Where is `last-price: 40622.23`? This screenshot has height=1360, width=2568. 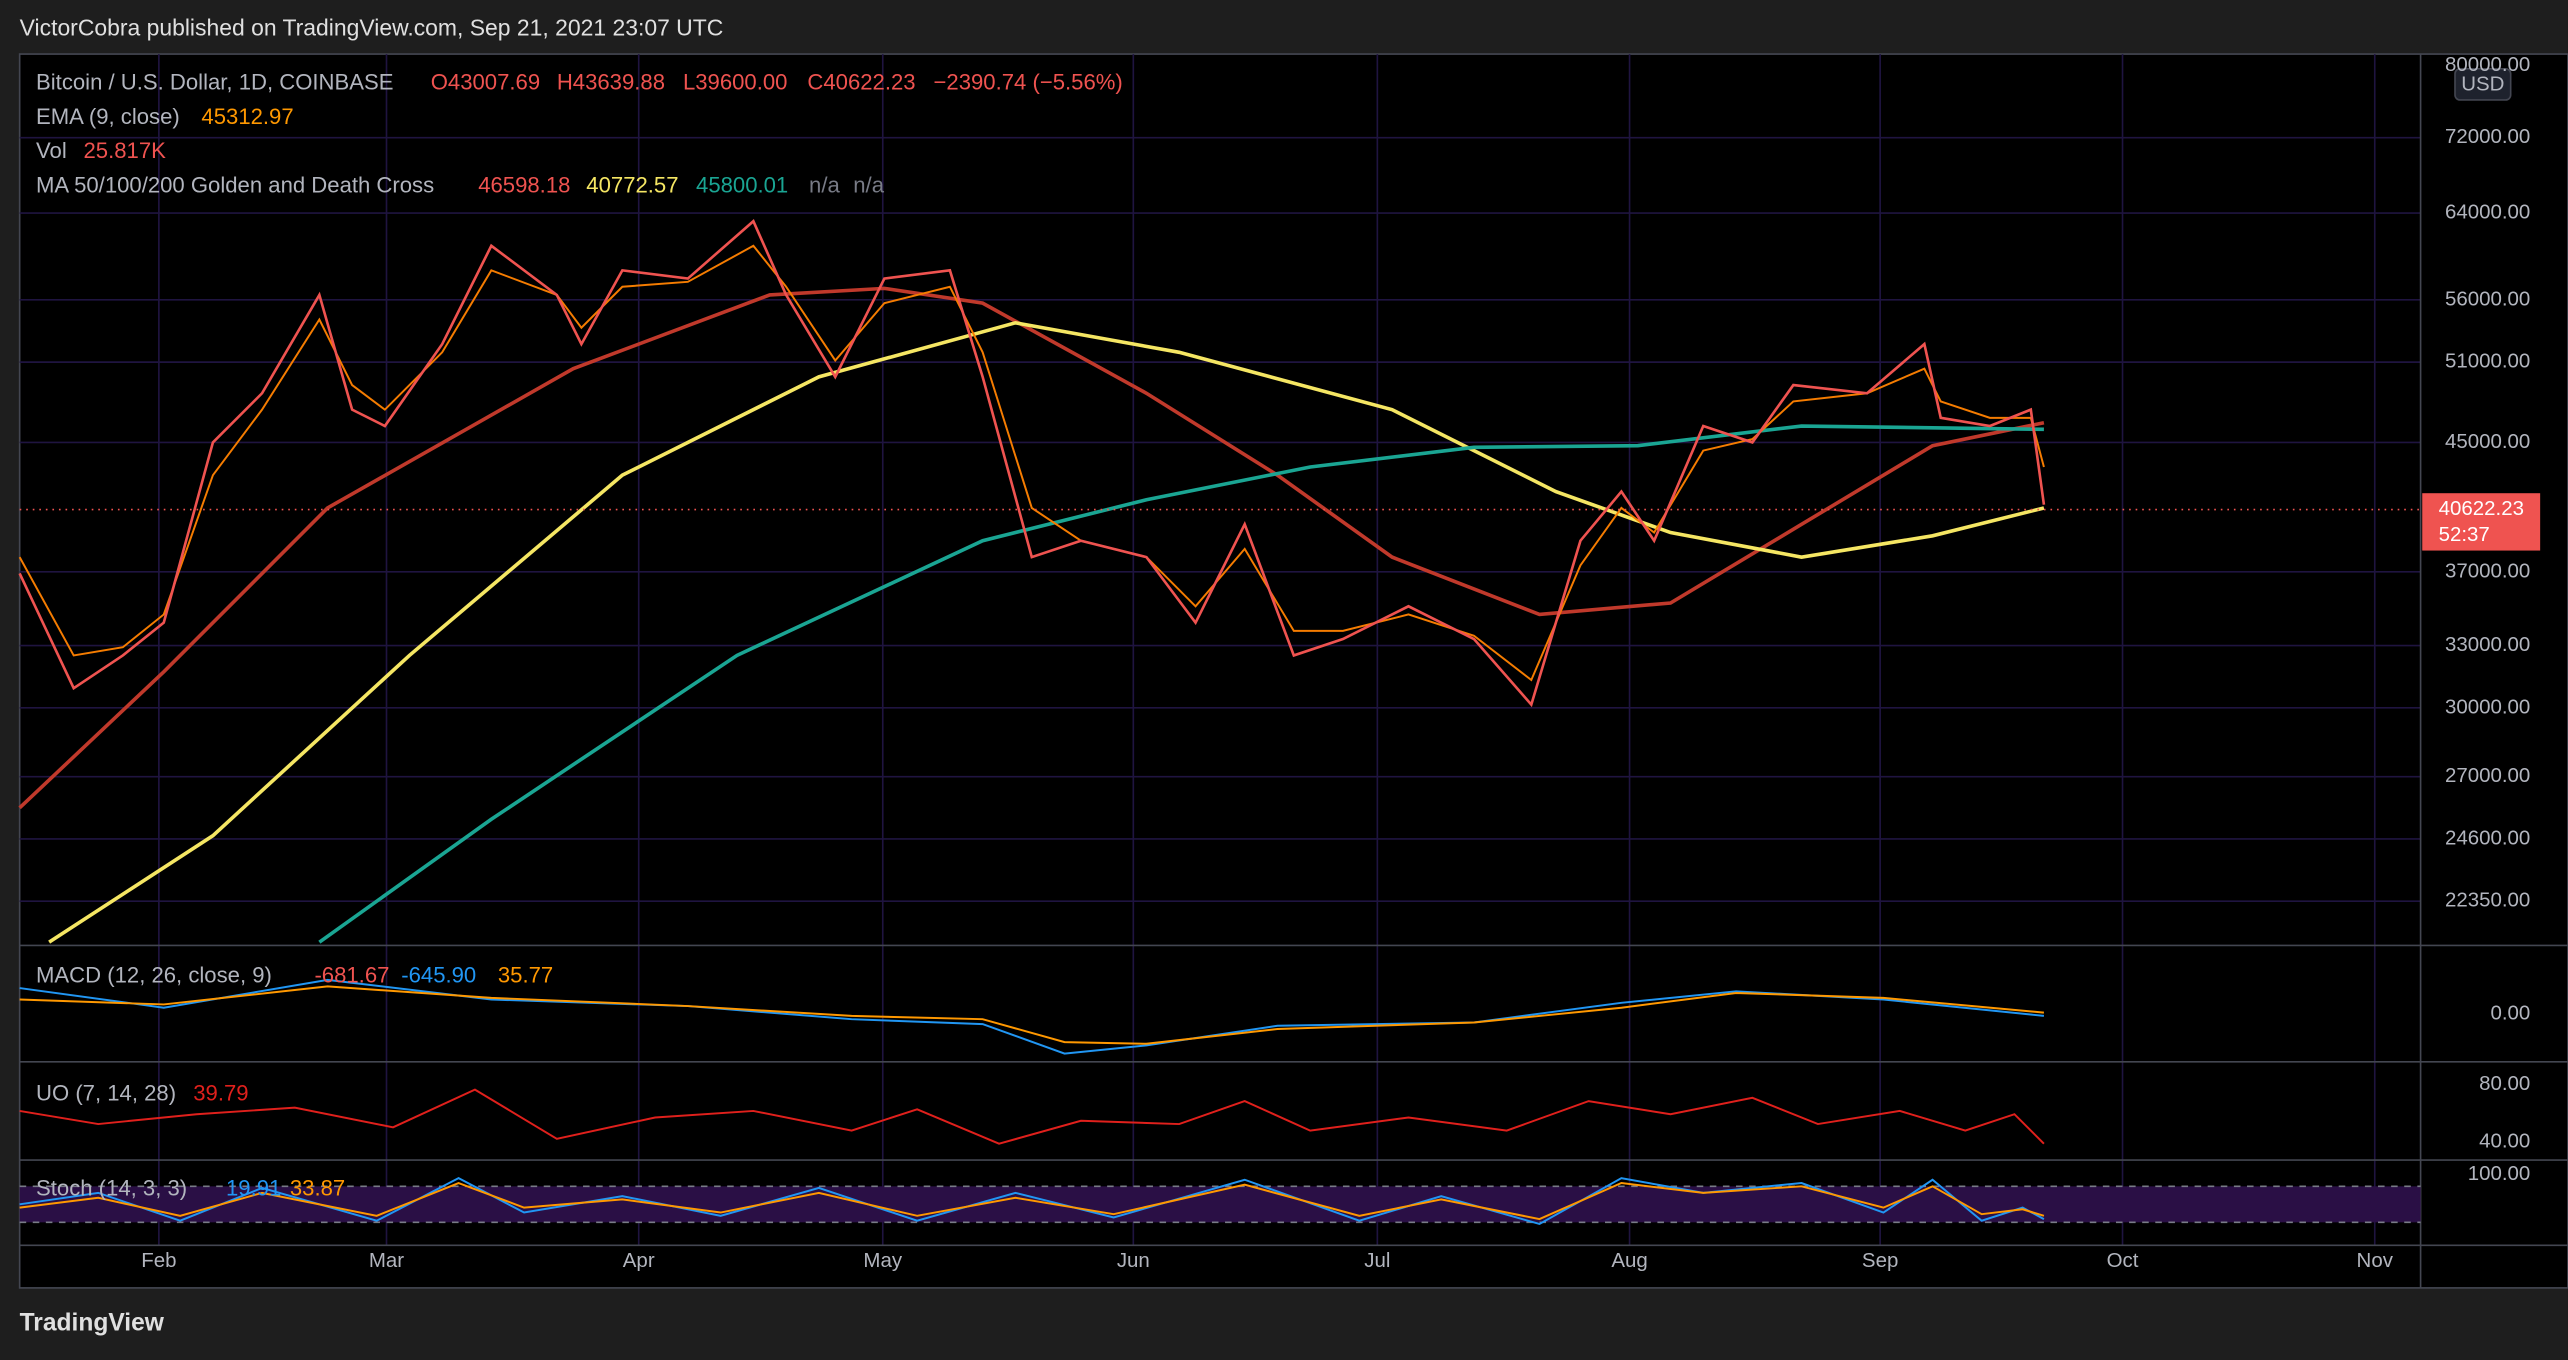
last-price: 40622.23 is located at coordinates (2481, 508).